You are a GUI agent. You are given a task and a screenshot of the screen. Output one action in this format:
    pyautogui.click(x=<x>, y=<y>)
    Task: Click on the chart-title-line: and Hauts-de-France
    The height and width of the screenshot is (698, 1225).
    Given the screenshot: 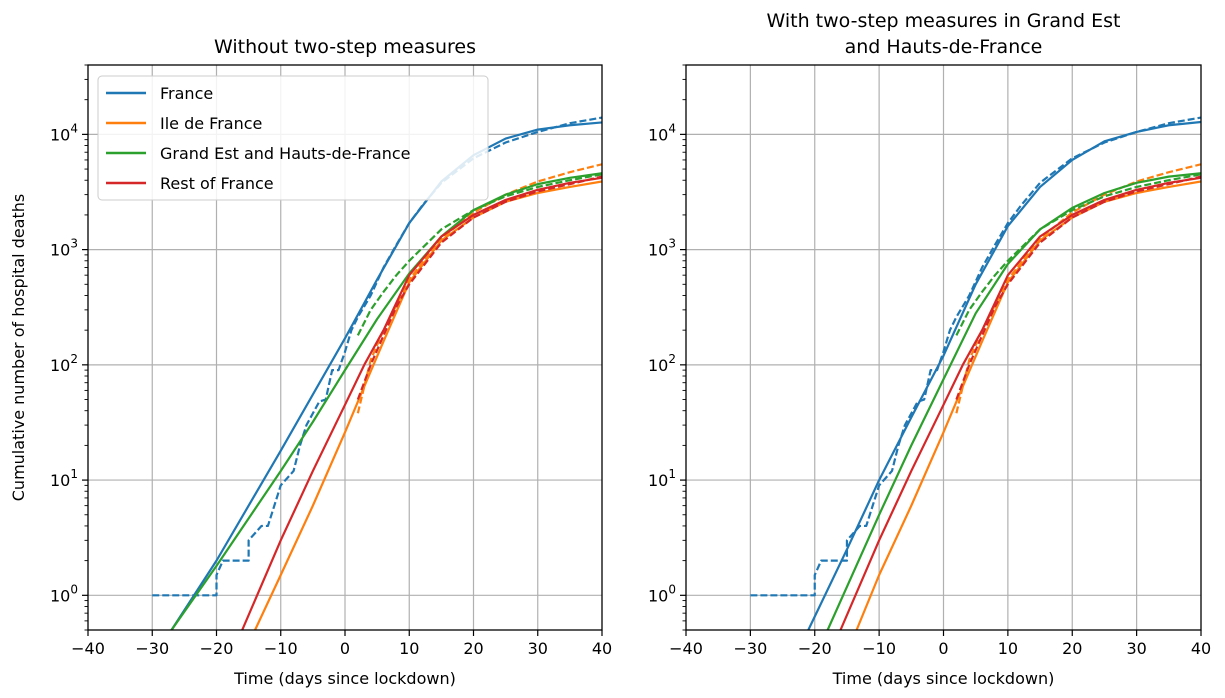 What is the action you would take?
    pyautogui.click(x=944, y=47)
    